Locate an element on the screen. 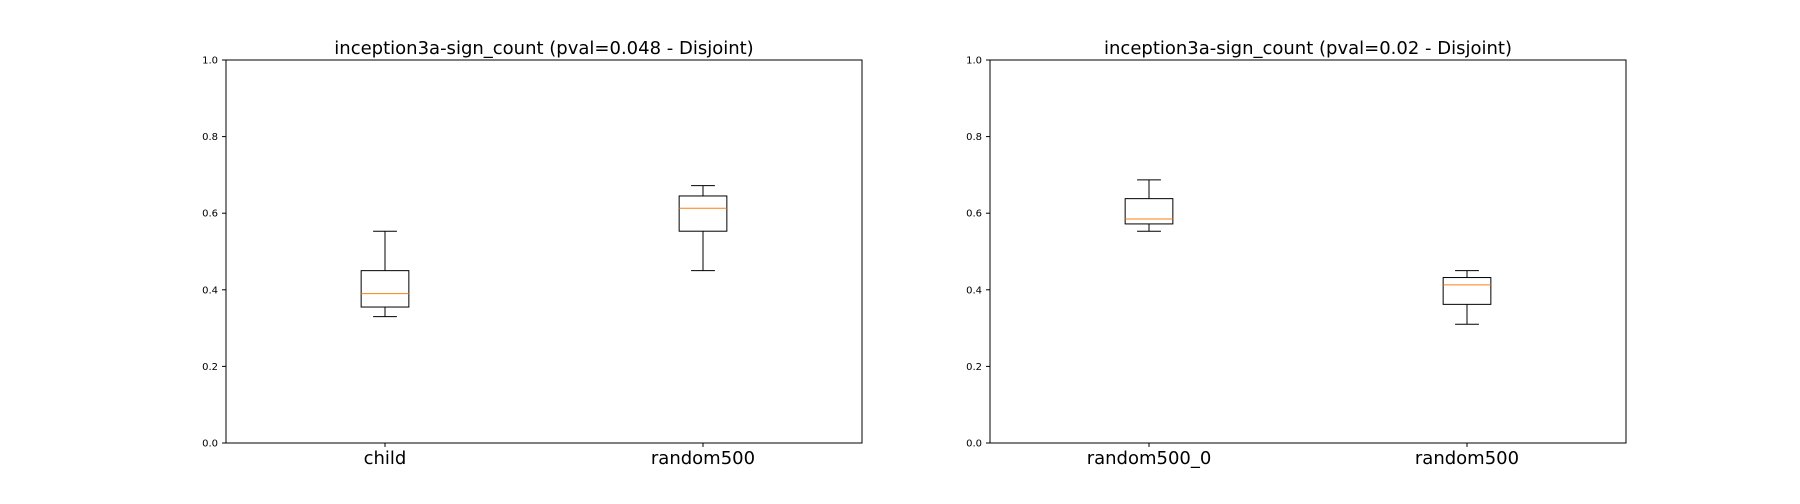 The width and height of the screenshot is (1800, 504). x-tick-label: random500_0 is located at coordinates (1149, 458).